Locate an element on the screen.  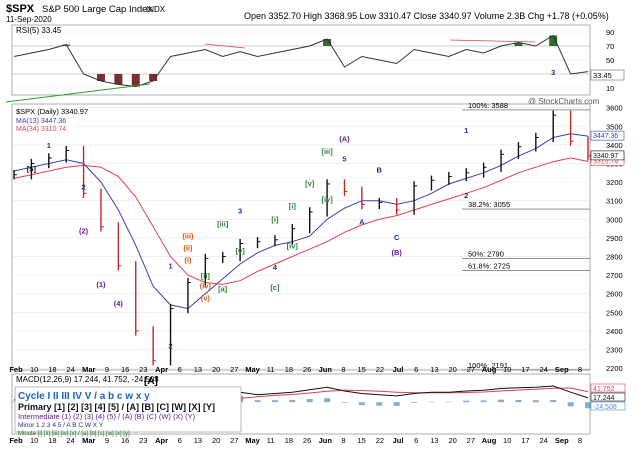
legend-symbol: $SPX (Daily) 3340.97 is located at coordinates (52, 111).